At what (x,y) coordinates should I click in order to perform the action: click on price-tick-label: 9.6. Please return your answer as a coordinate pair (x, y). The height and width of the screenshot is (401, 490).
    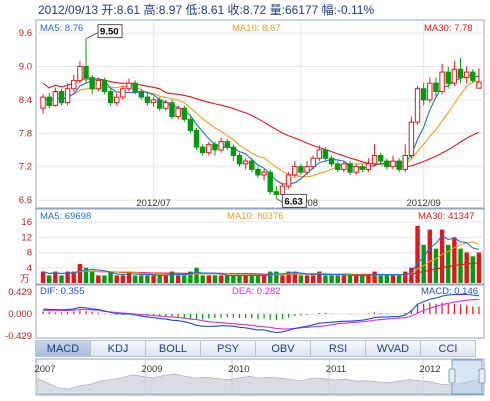
    Looking at the image, I should click on (25, 33).